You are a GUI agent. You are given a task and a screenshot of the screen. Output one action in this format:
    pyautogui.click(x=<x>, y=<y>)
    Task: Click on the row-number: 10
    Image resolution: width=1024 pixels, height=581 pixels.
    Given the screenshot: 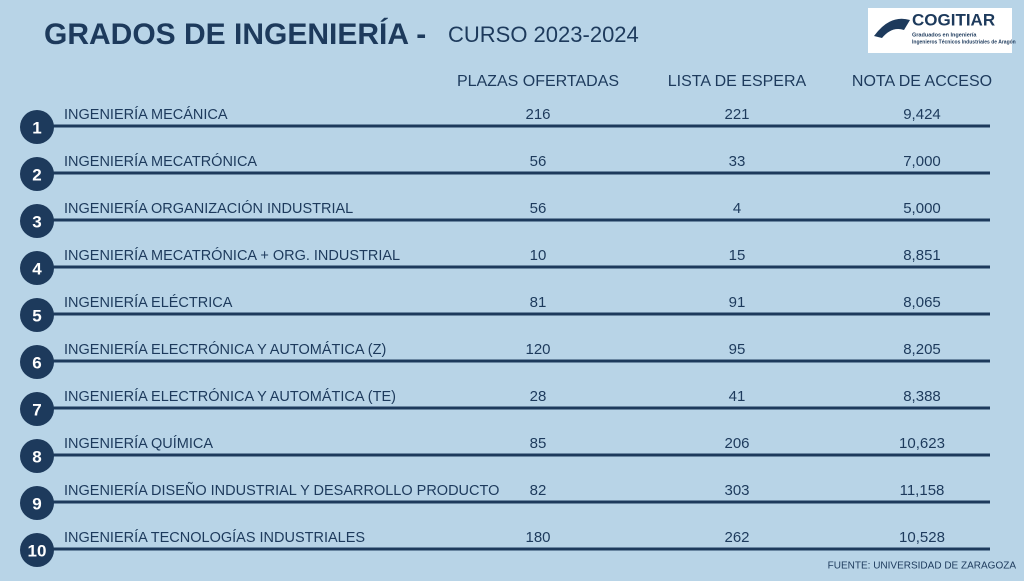 What is the action you would take?
    pyautogui.click(x=37, y=550)
    